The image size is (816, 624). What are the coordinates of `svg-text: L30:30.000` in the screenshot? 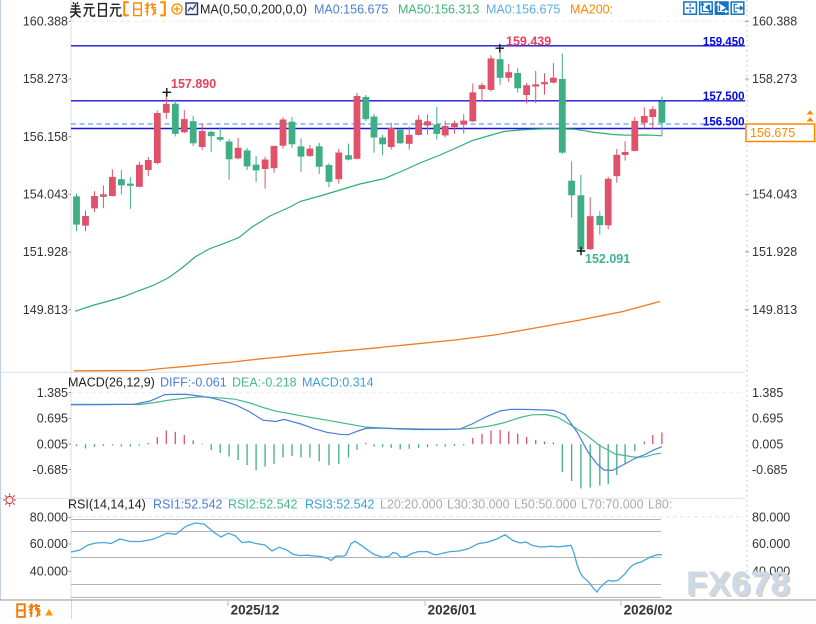 It's located at (478, 505).